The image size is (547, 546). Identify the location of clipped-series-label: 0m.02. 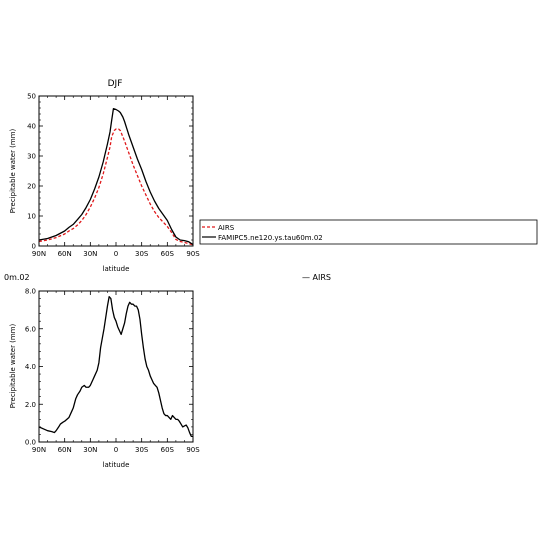
(17, 277).